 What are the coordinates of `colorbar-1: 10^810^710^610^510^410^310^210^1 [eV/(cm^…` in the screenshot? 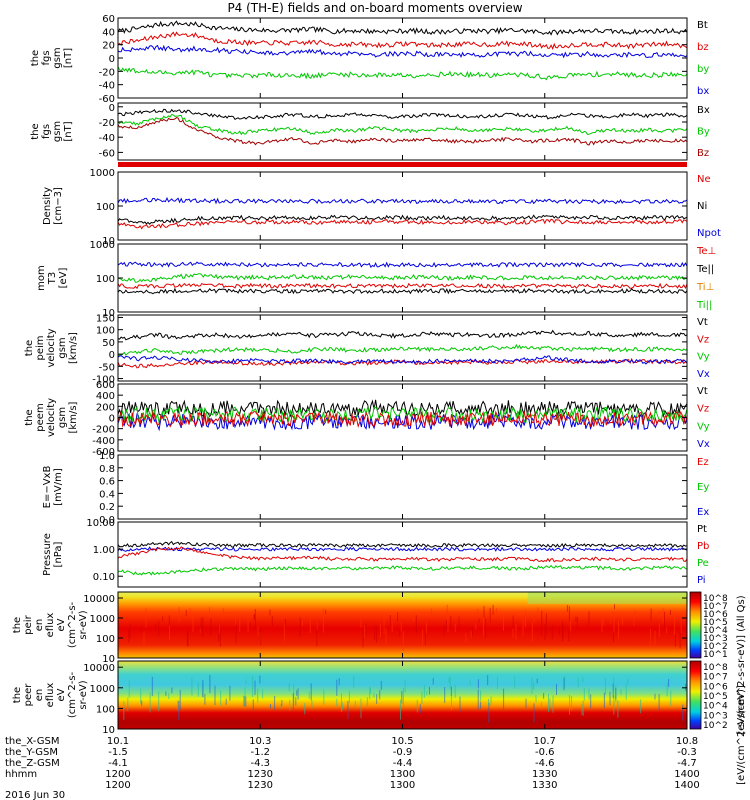 It's located at (718, 663).